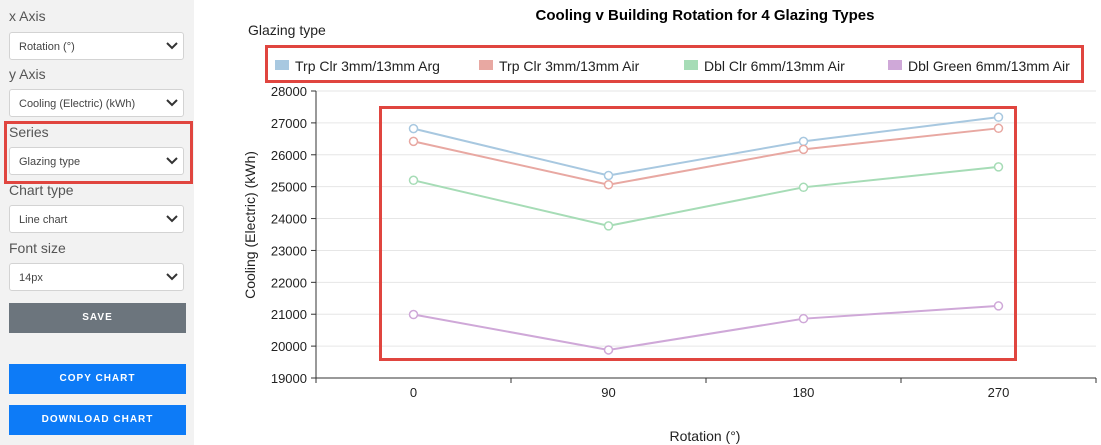 The height and width of the screenshot is (445, 1101). Describe the element at coordinates (804, 392) in the screenshot. I see `x-tick-label: 180` at that location.